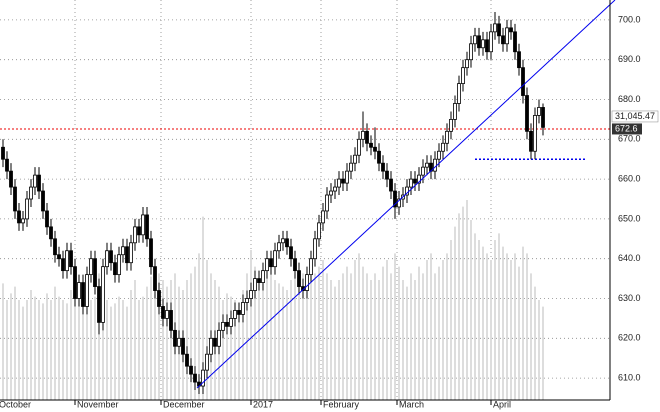 The width and height of the screenshot is (660, 412). What do you see at coordinates (626, 128) in the screenshot?
I see `price-label: 672.6` at bounding box center [626, 128].